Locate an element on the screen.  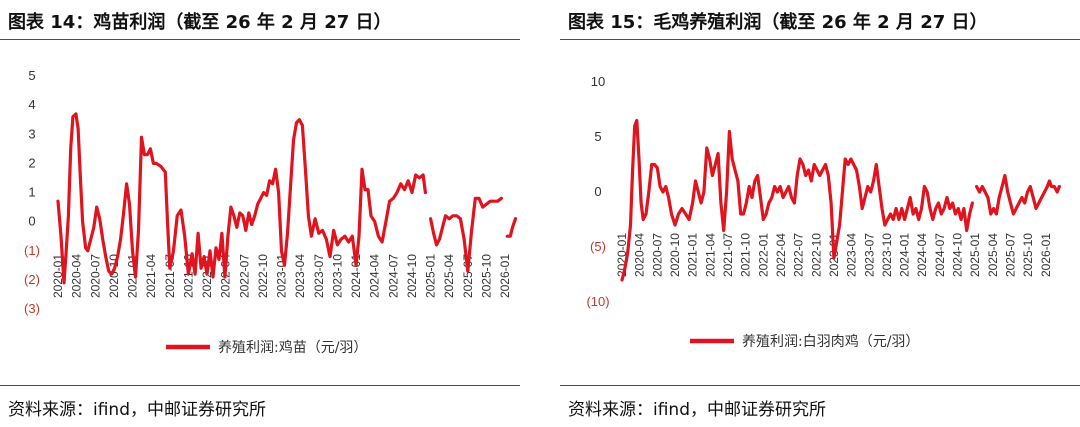
y-tick-label: (10) is located at coordinates (597, 301).